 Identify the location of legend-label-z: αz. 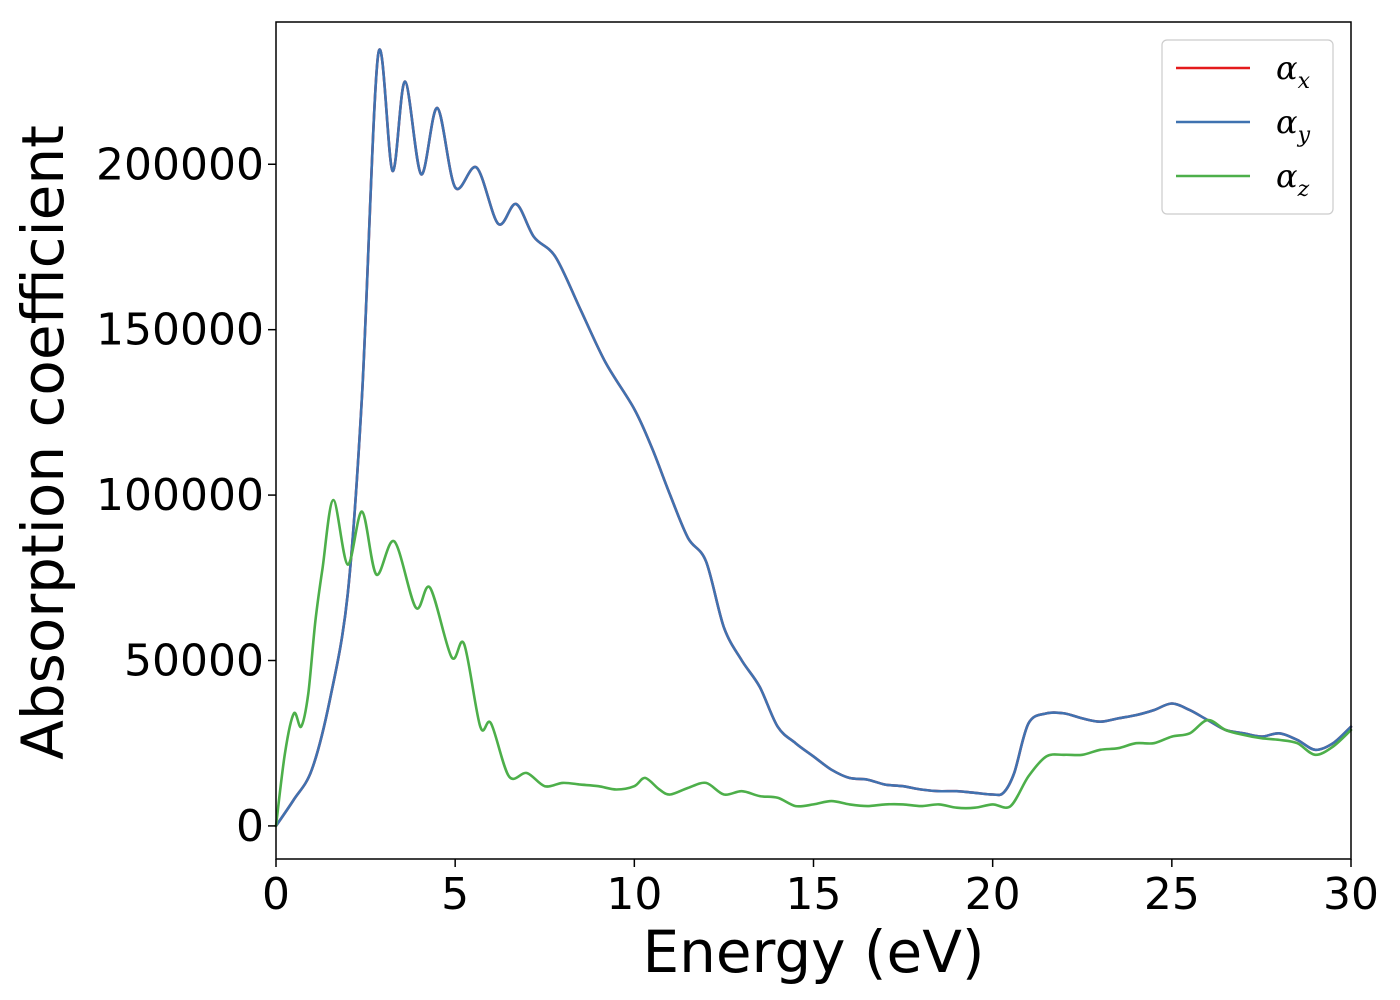
(1293, 179).